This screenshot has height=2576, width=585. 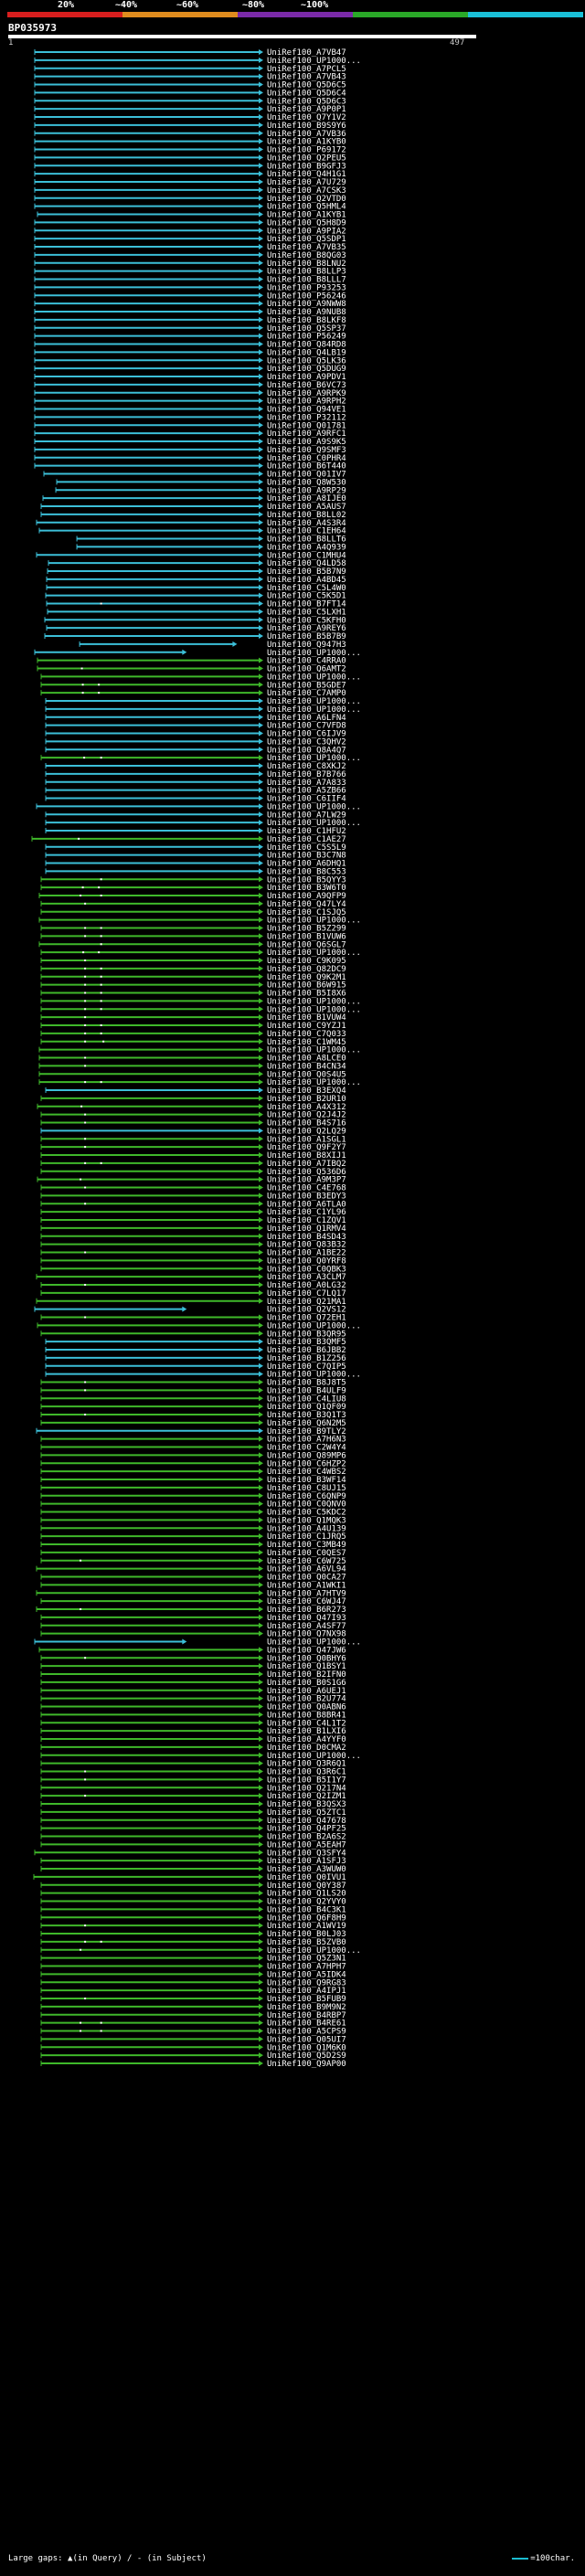 I want to click on hit-label: UniRef100_B4C3K1, so click(x=307, y=1909).